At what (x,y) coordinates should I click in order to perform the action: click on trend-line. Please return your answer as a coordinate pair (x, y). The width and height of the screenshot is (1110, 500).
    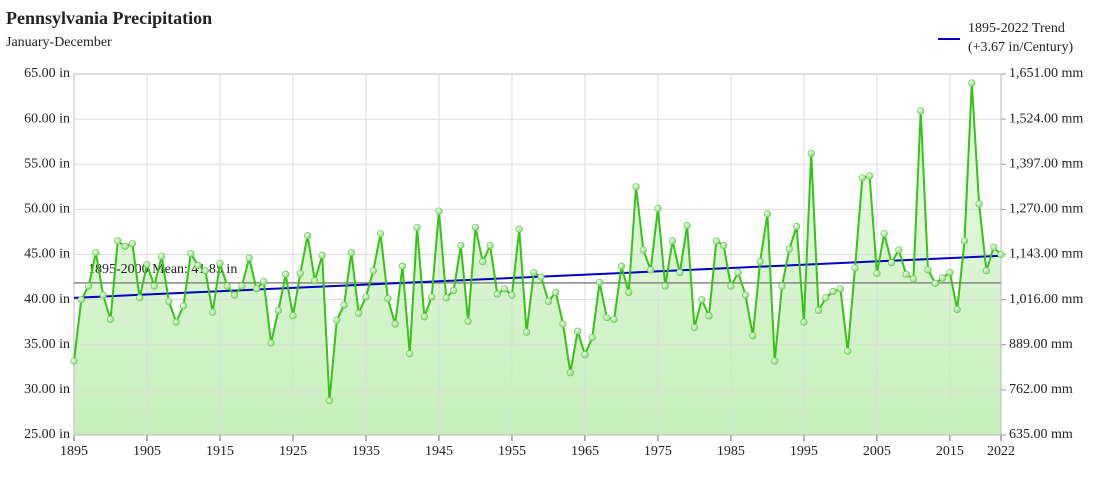
    Looking at the image, I should click on (537, 276).